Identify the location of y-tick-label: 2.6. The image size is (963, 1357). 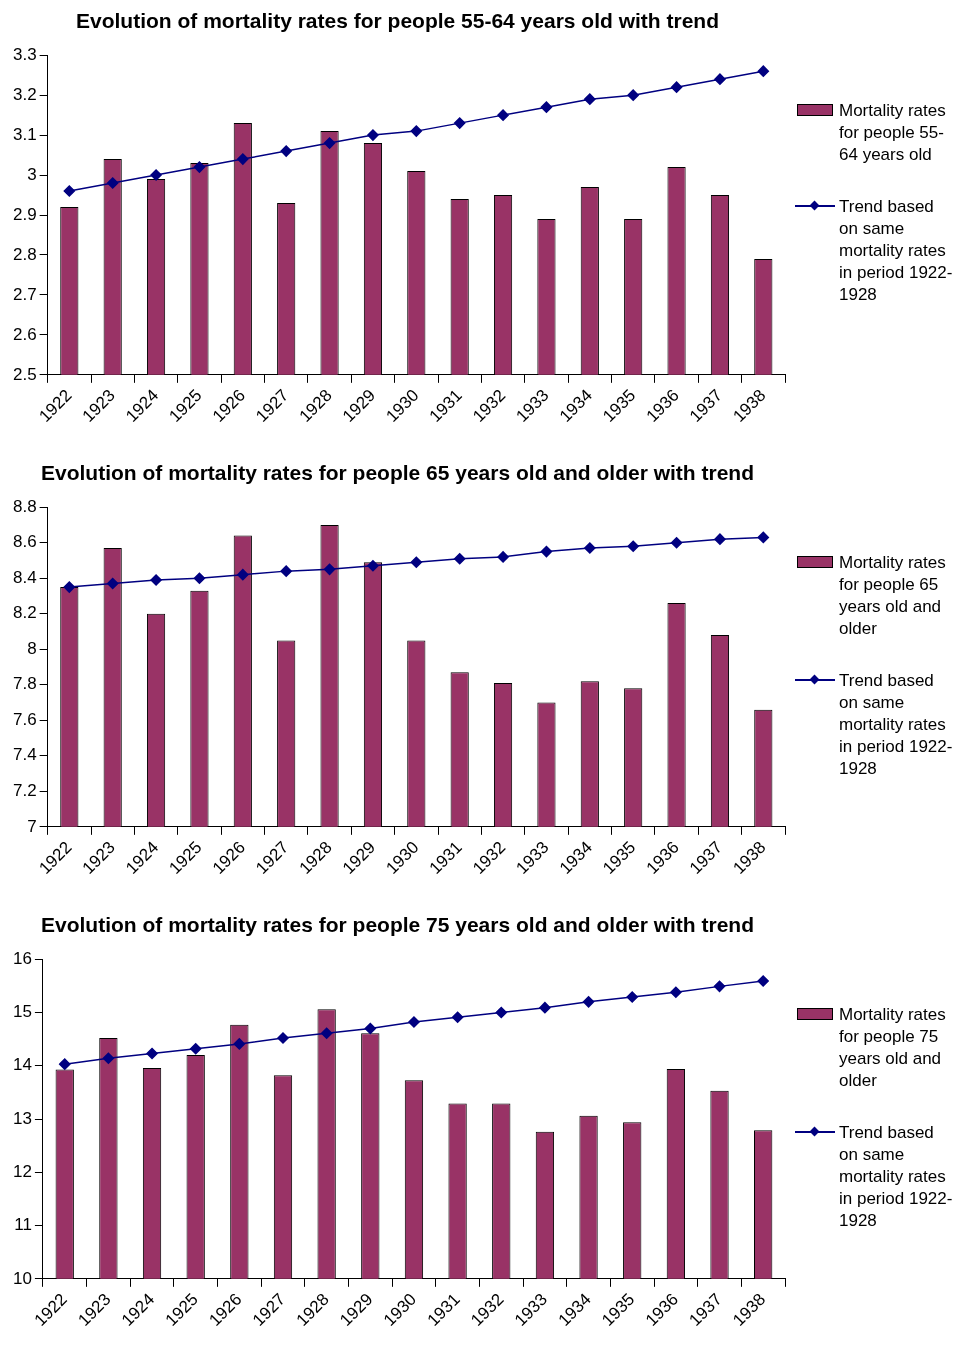
(24, 334).